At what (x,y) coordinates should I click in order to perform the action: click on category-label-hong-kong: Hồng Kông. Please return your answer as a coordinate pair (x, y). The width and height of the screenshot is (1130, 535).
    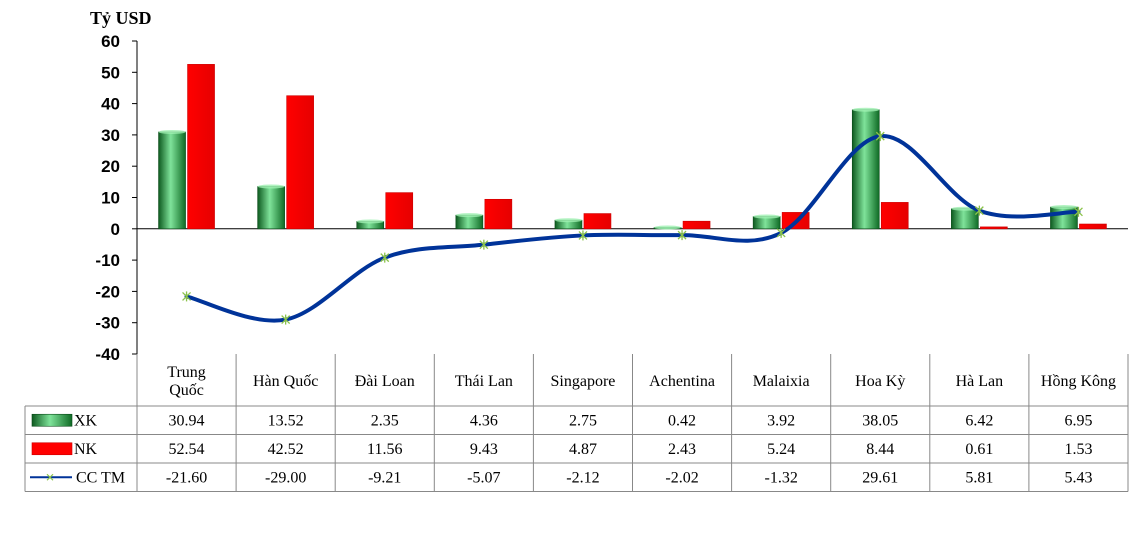
    Looking at the image, I should click on (1078, 381).